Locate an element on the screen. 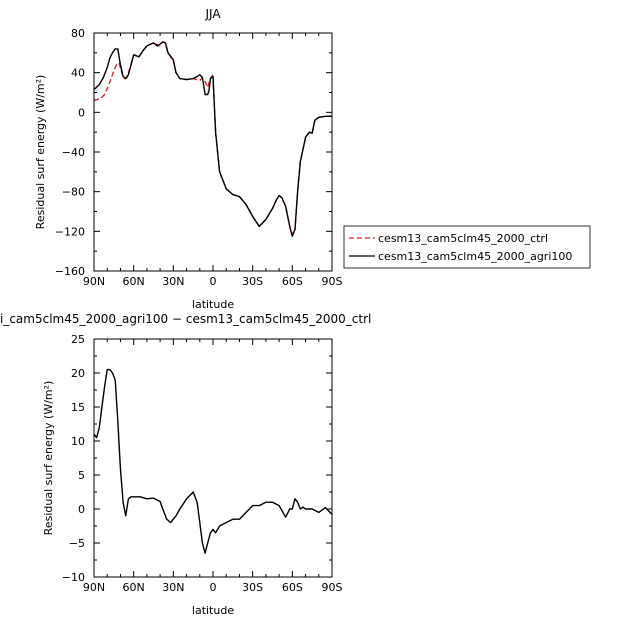 This screenshot has width=623, height=623. bottom-ytick-label: 20 is located at coordinates (78, 373).